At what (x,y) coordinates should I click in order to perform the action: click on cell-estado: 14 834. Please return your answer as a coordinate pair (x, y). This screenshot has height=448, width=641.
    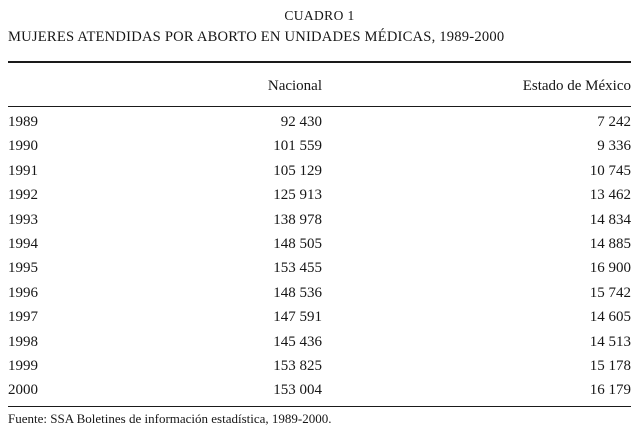
    Looking at the image, I should click on (610, 219).